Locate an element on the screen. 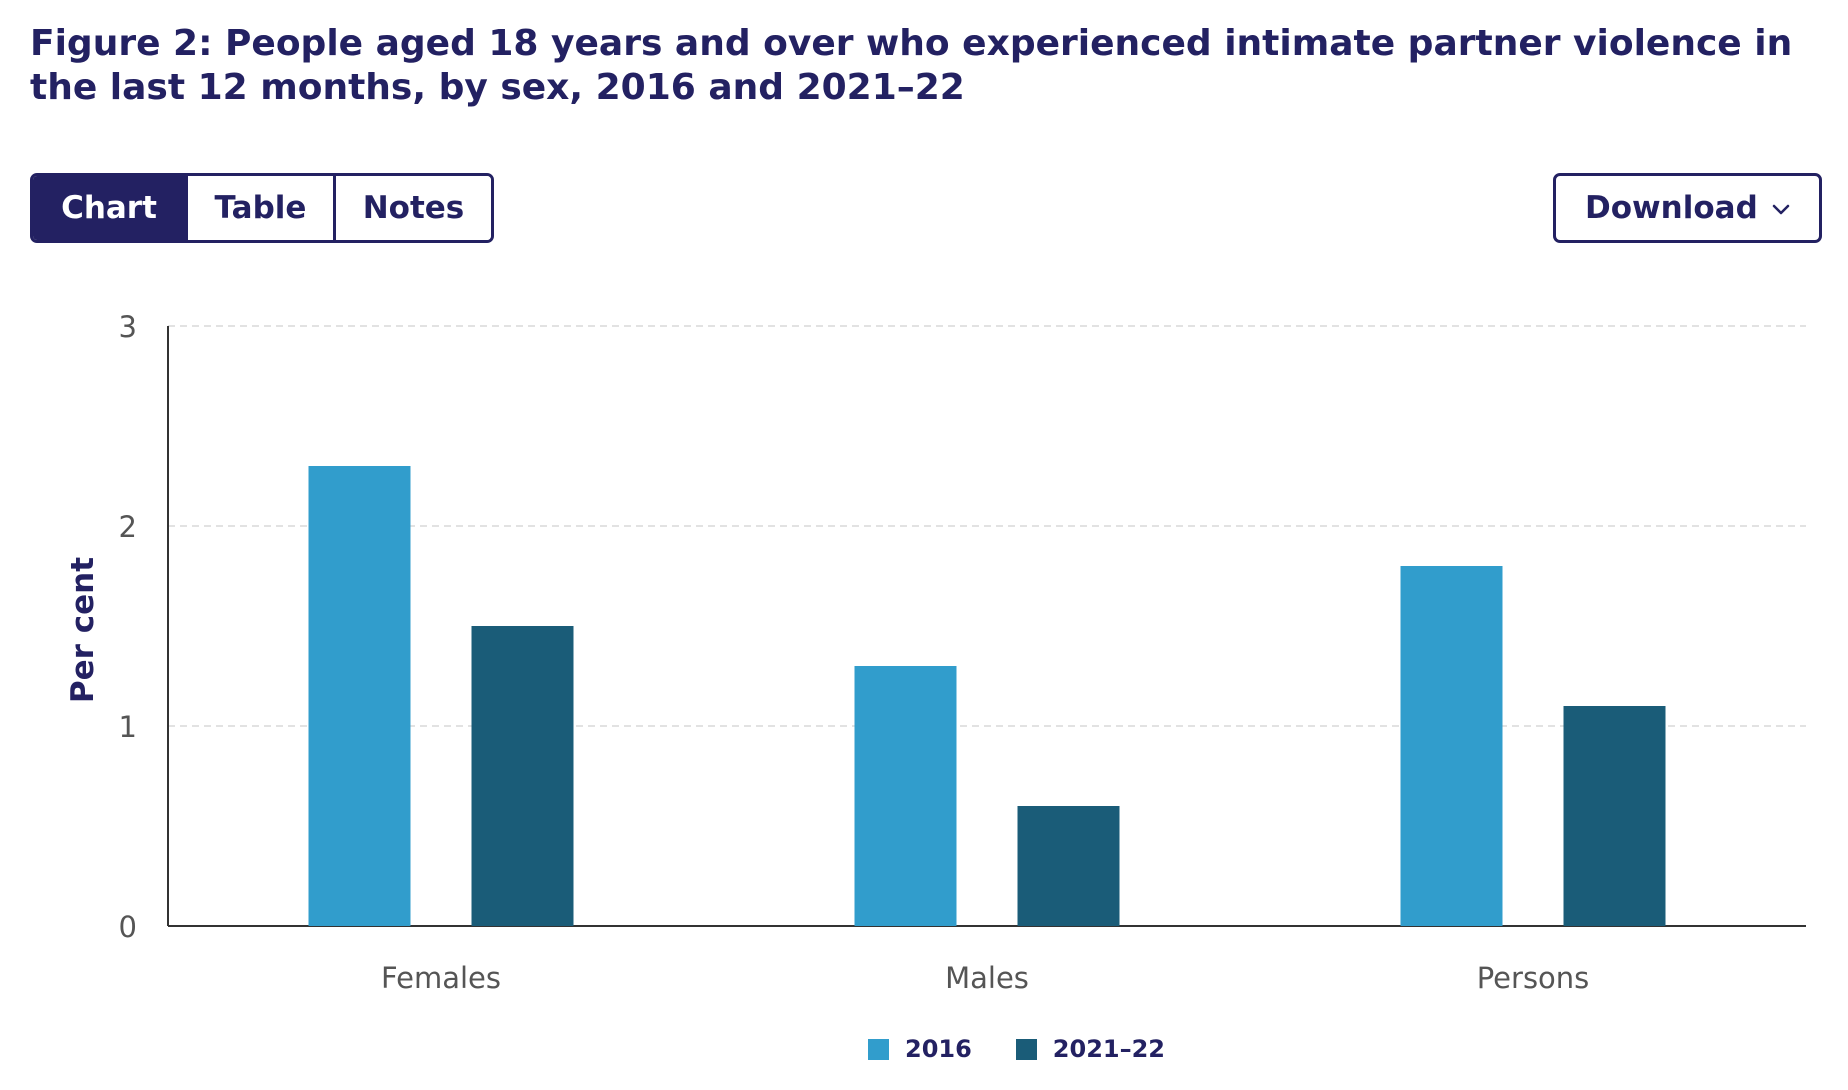 The height and width of the screenshot is (1090, 1848). y-axis-label: Per cent is located at coordinates (83, 630).